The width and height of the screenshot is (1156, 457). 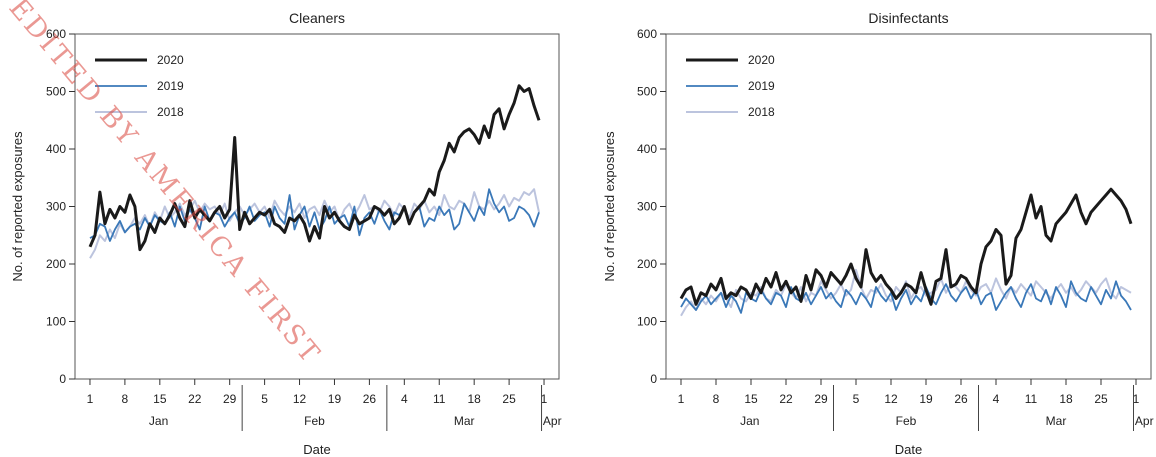 What do you see at coordinates (906, 297) in the screenshot?
I see `series-line-2019` at bounding box center [906, 297].